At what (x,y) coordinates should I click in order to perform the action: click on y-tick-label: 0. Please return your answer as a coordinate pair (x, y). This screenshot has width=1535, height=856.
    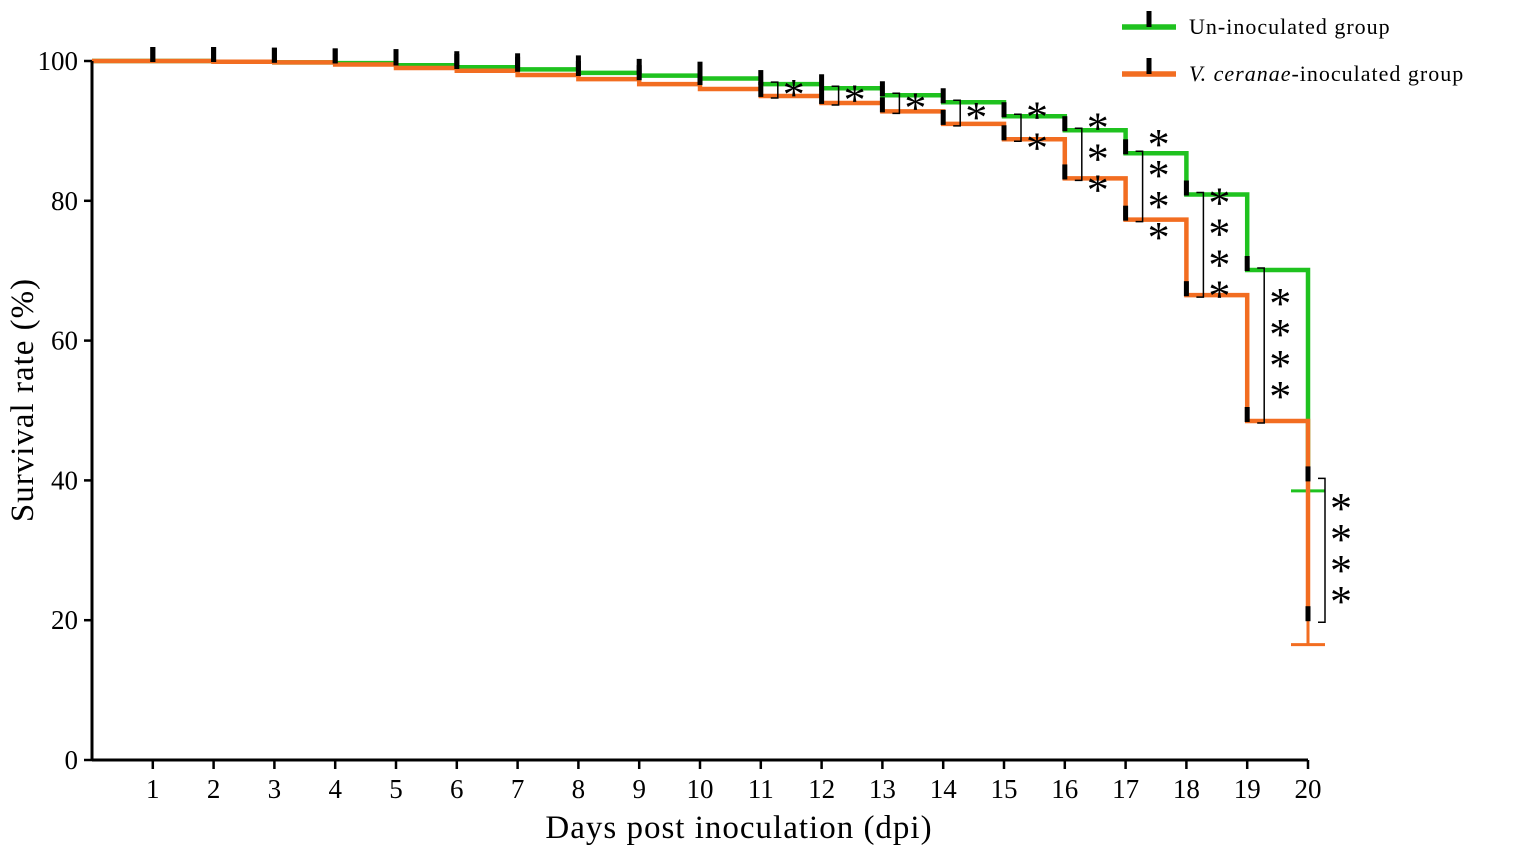
    Looking at the image, I should click on (72, 760).